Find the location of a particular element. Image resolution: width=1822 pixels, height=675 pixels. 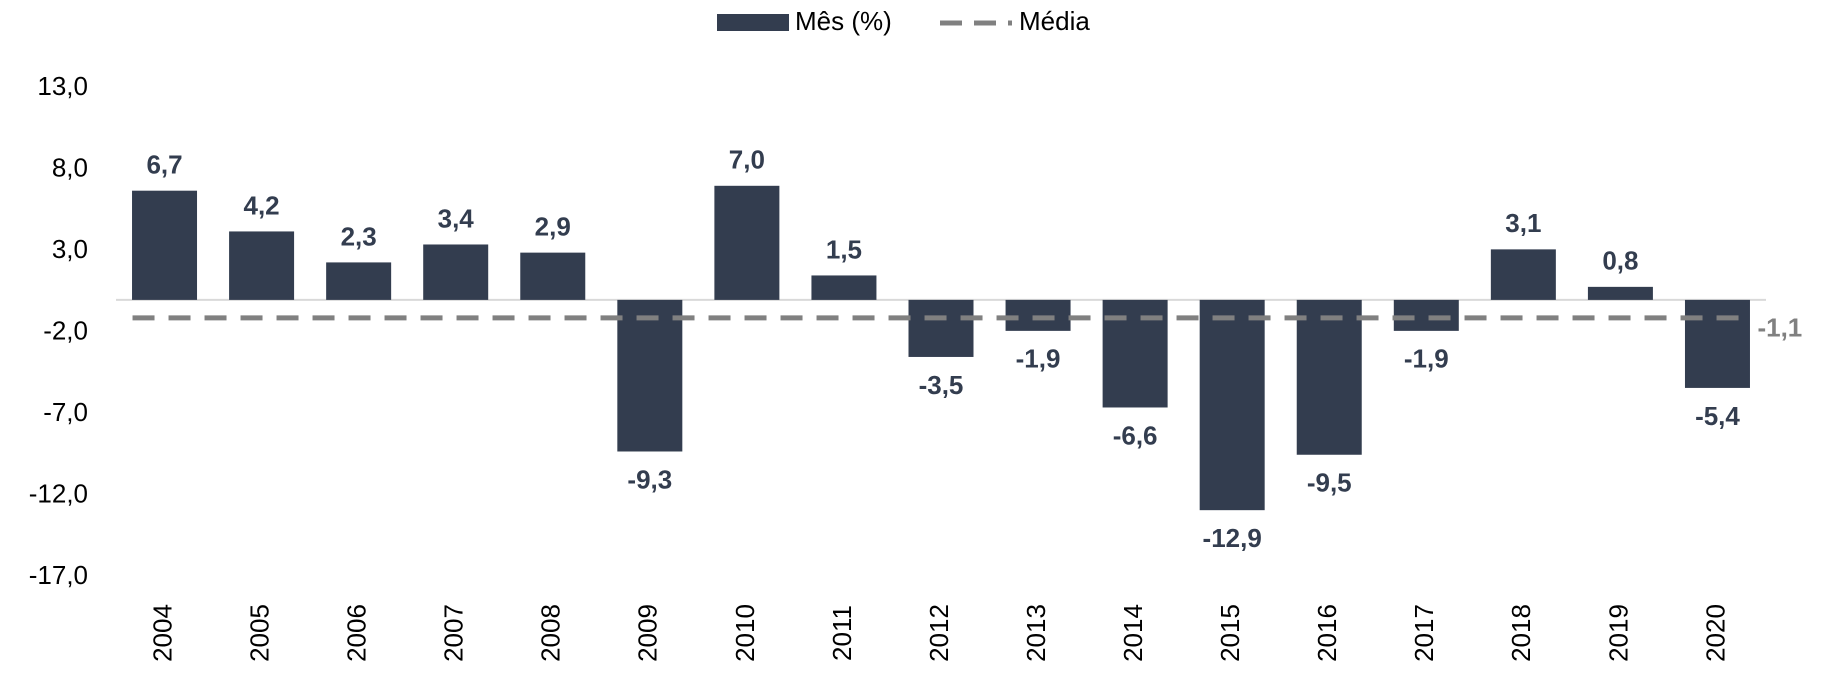

data-label: -9,3 is located at coordinates (649, 479).